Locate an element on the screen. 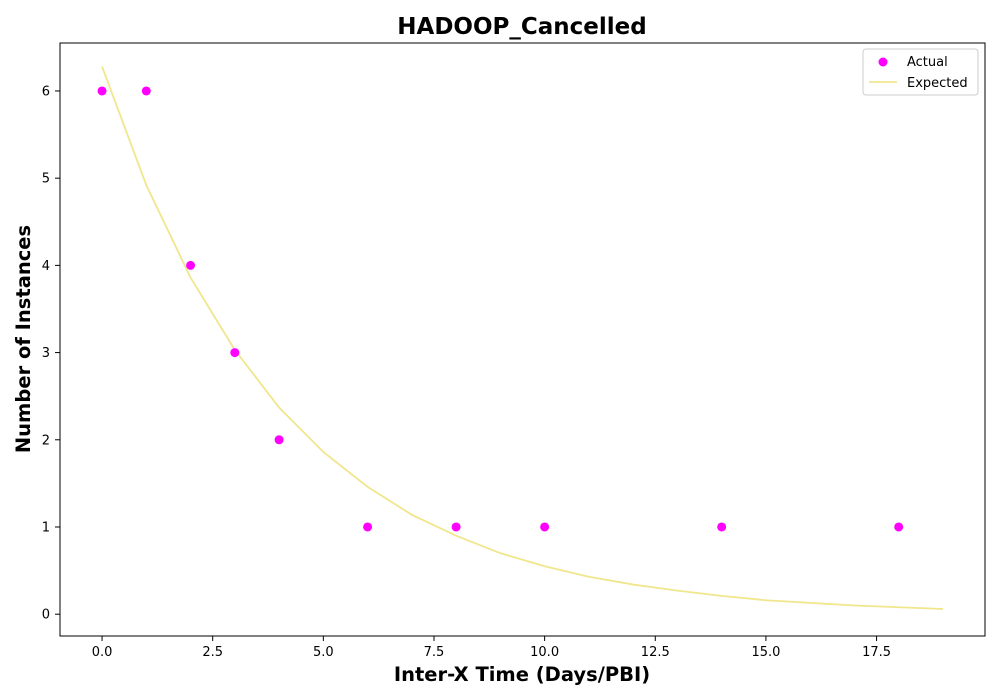  legend-actual-marker is located at coordinates (883, 62).